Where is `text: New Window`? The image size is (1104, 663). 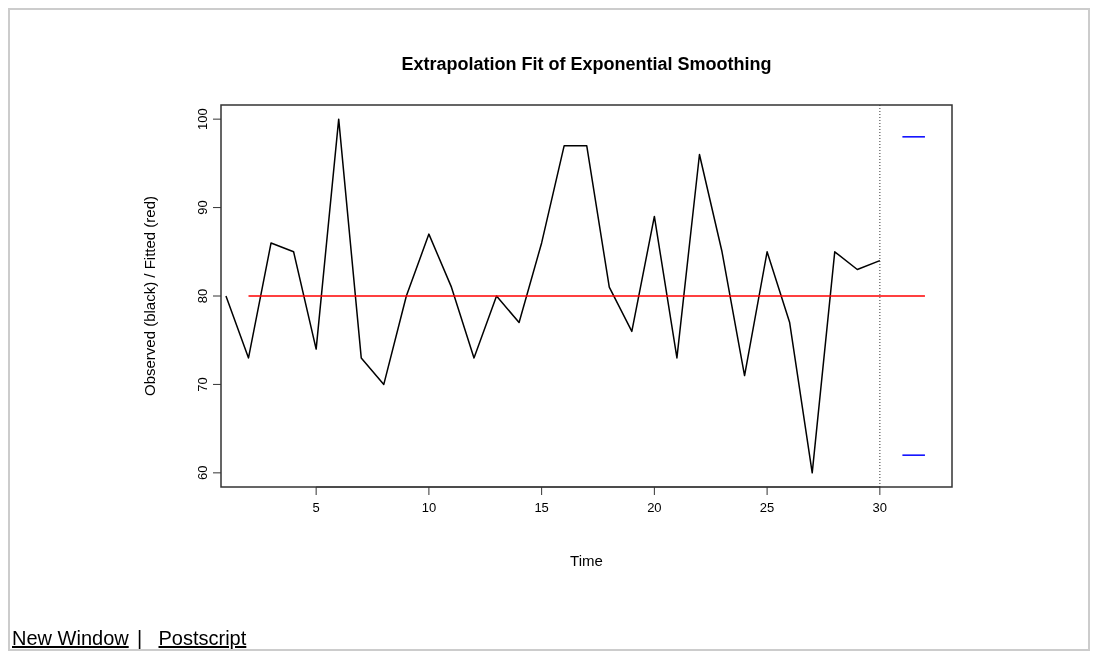
text: New Window is located at coordinates (71, 638).